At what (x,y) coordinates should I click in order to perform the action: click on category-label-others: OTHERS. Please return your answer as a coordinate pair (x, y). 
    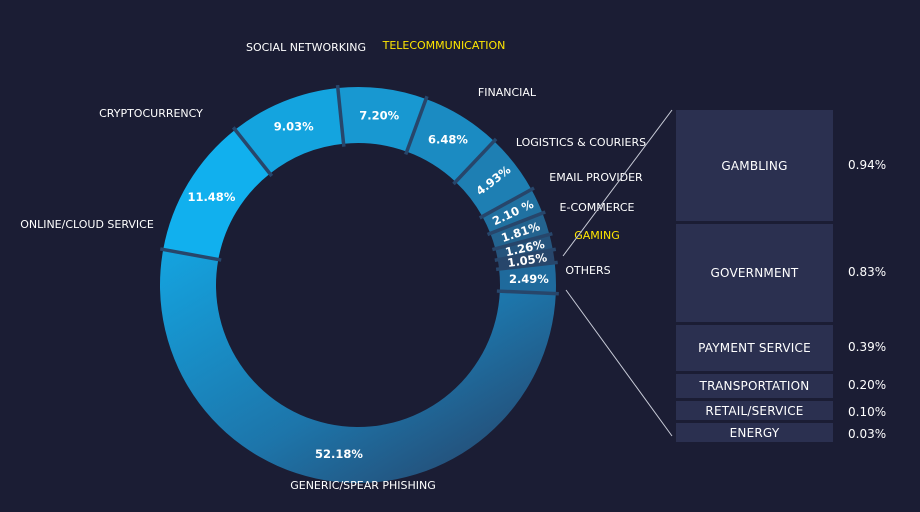
    Looking at the image, I should click on (587, 270).